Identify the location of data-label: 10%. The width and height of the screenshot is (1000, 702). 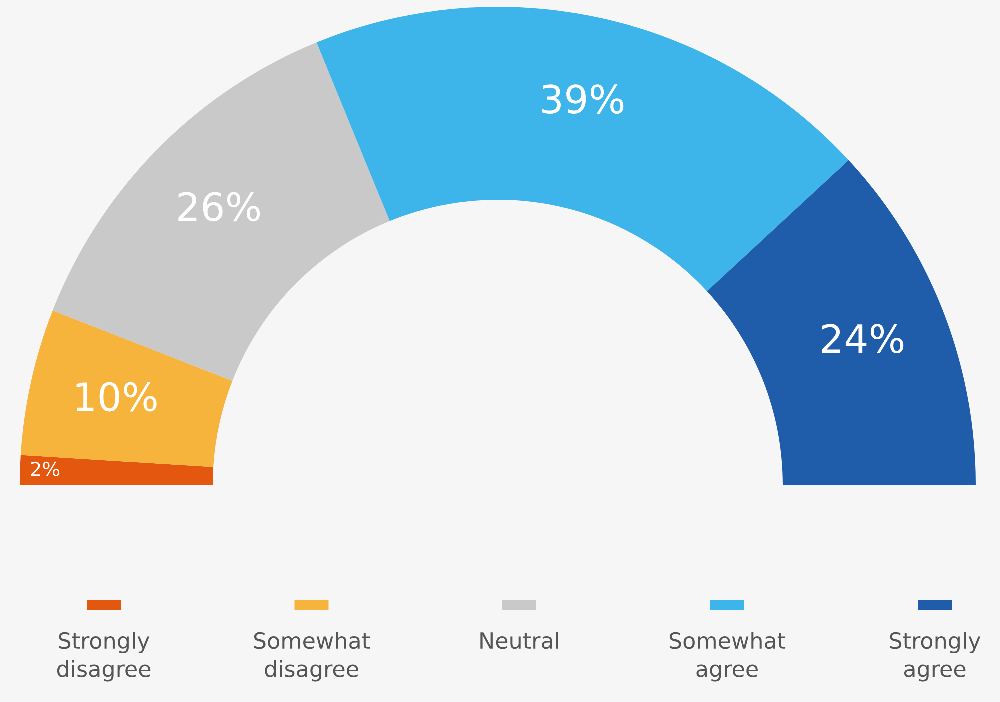
(116, 397).